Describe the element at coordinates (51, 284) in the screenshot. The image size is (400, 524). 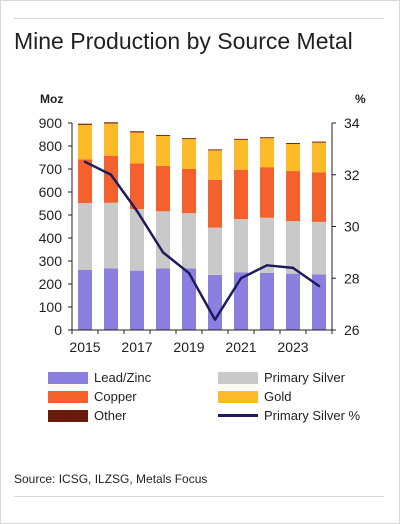
I see `left-tick-label-200: 200` at that location.